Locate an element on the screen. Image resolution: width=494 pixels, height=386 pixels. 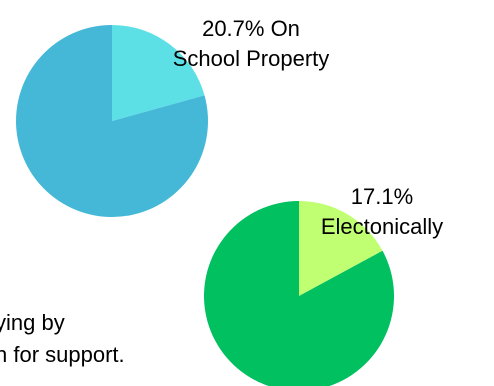
data-label-school-property: 20.7% On School Property is located at coordinates (251, 44).